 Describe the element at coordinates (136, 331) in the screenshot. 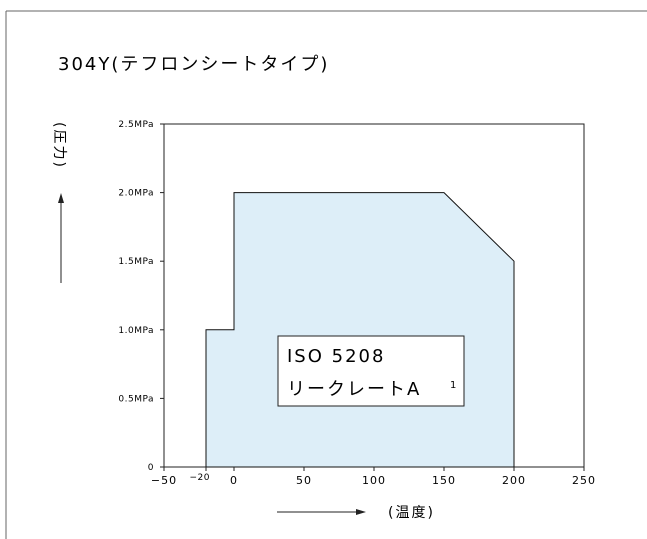

I see `y-tick-label: 1.0MPa` at that location.